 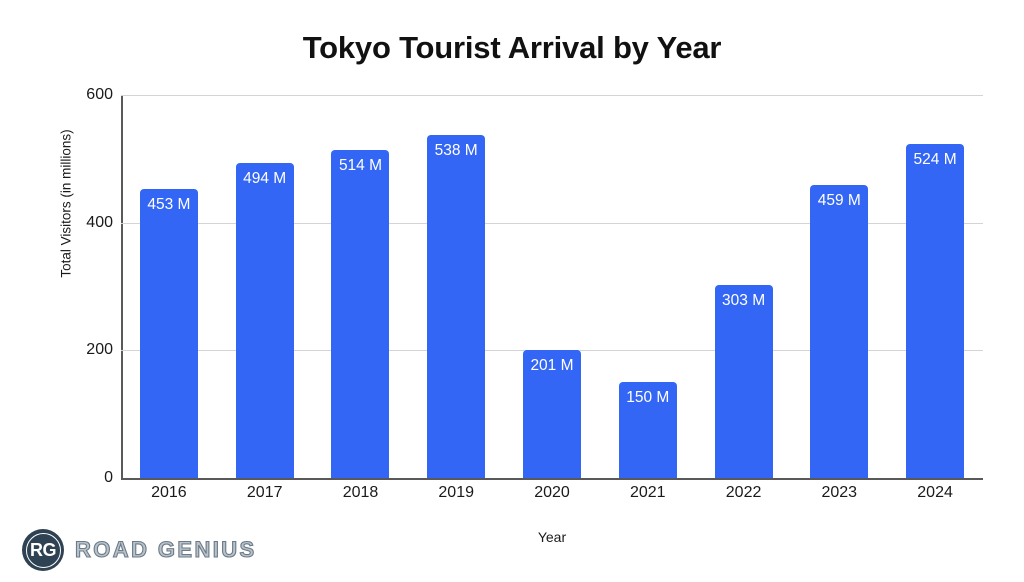 I want to click on y-tick-0: 0, so click(x=108, y=477).